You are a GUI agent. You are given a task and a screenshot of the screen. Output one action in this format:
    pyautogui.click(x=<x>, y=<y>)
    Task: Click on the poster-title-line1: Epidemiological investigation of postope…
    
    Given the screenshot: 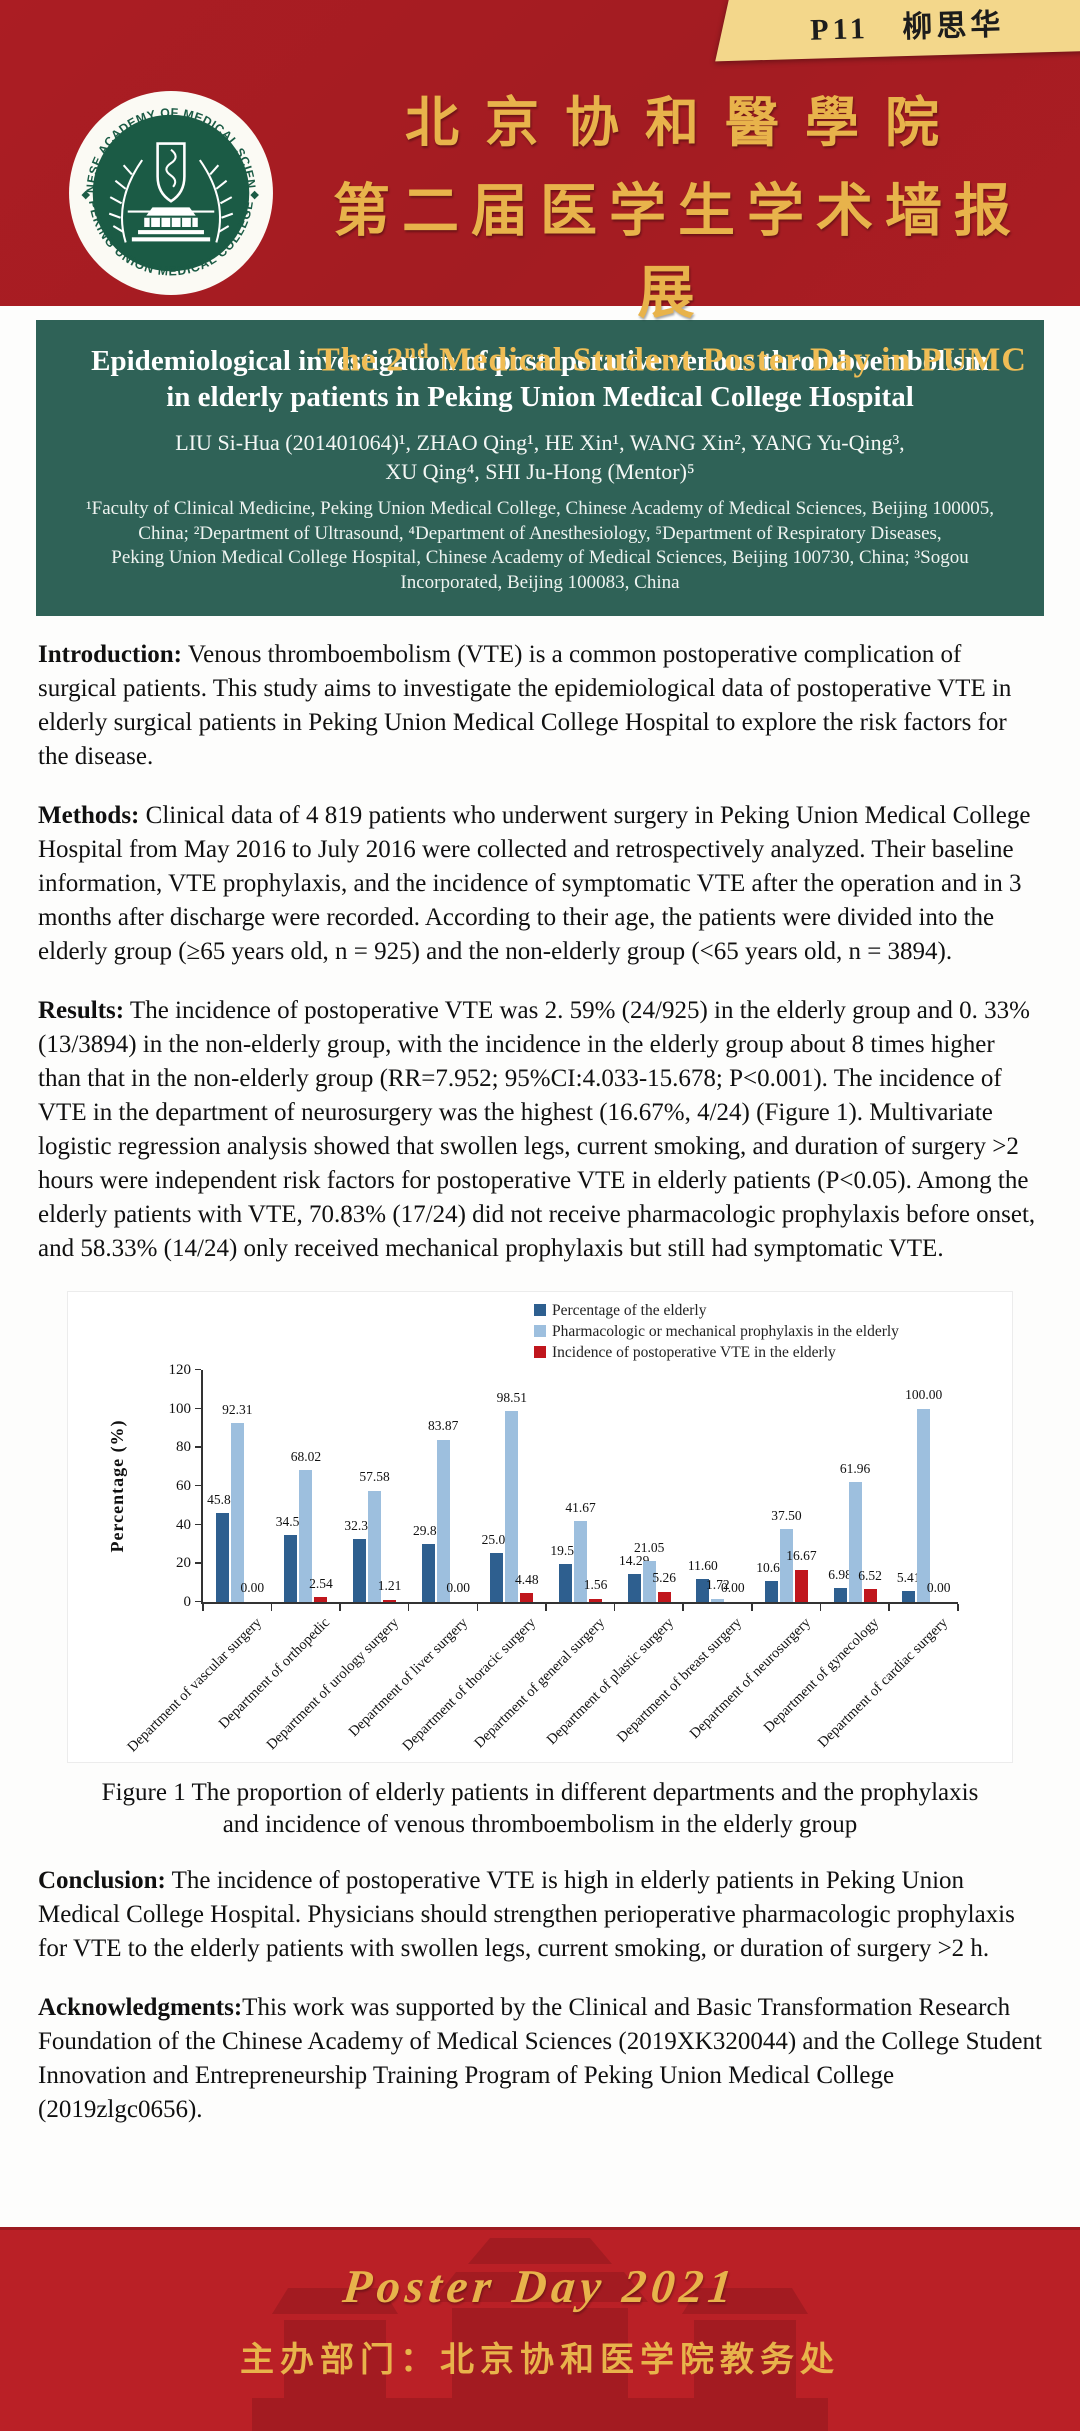 What is the action you would take?
    pyautogui.click(x=540, y=361)
    